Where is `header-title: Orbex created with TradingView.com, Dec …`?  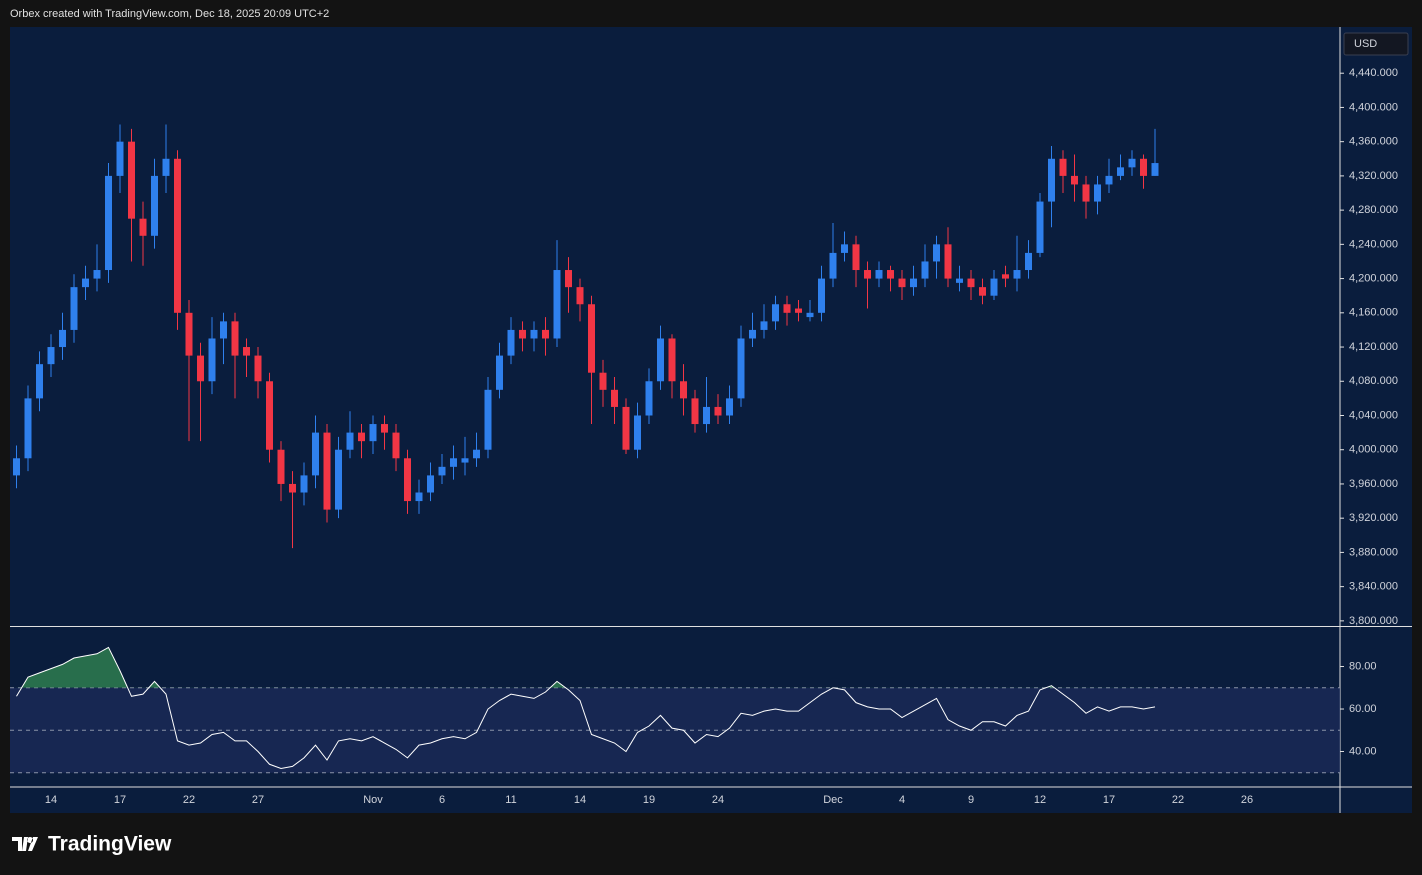 header-title: Orbex created with TradingView.com, Dec … is located at coordinates (169, 14).